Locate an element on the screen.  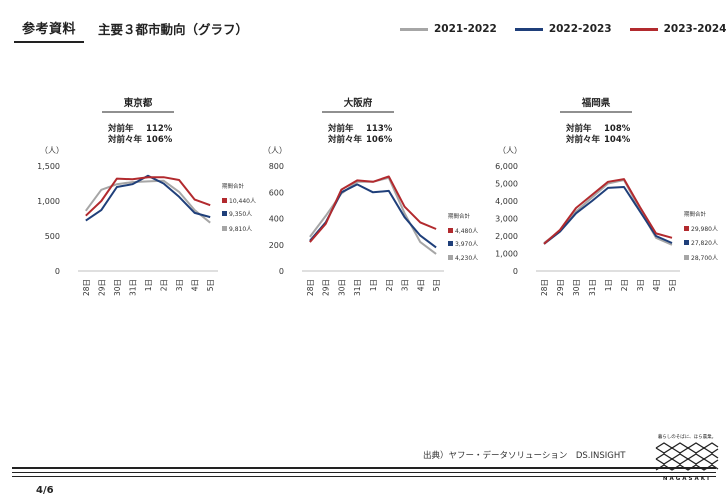
logo-pattern-icon is located at coordinates (687, 456).